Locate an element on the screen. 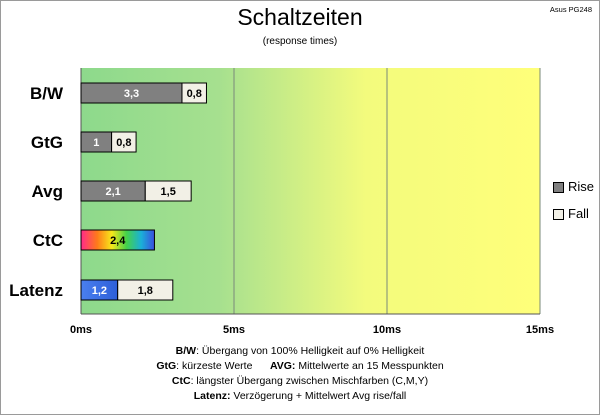 The image size is (600, 415). x-tick-label: 5ms is located at coordinates (234, 330).